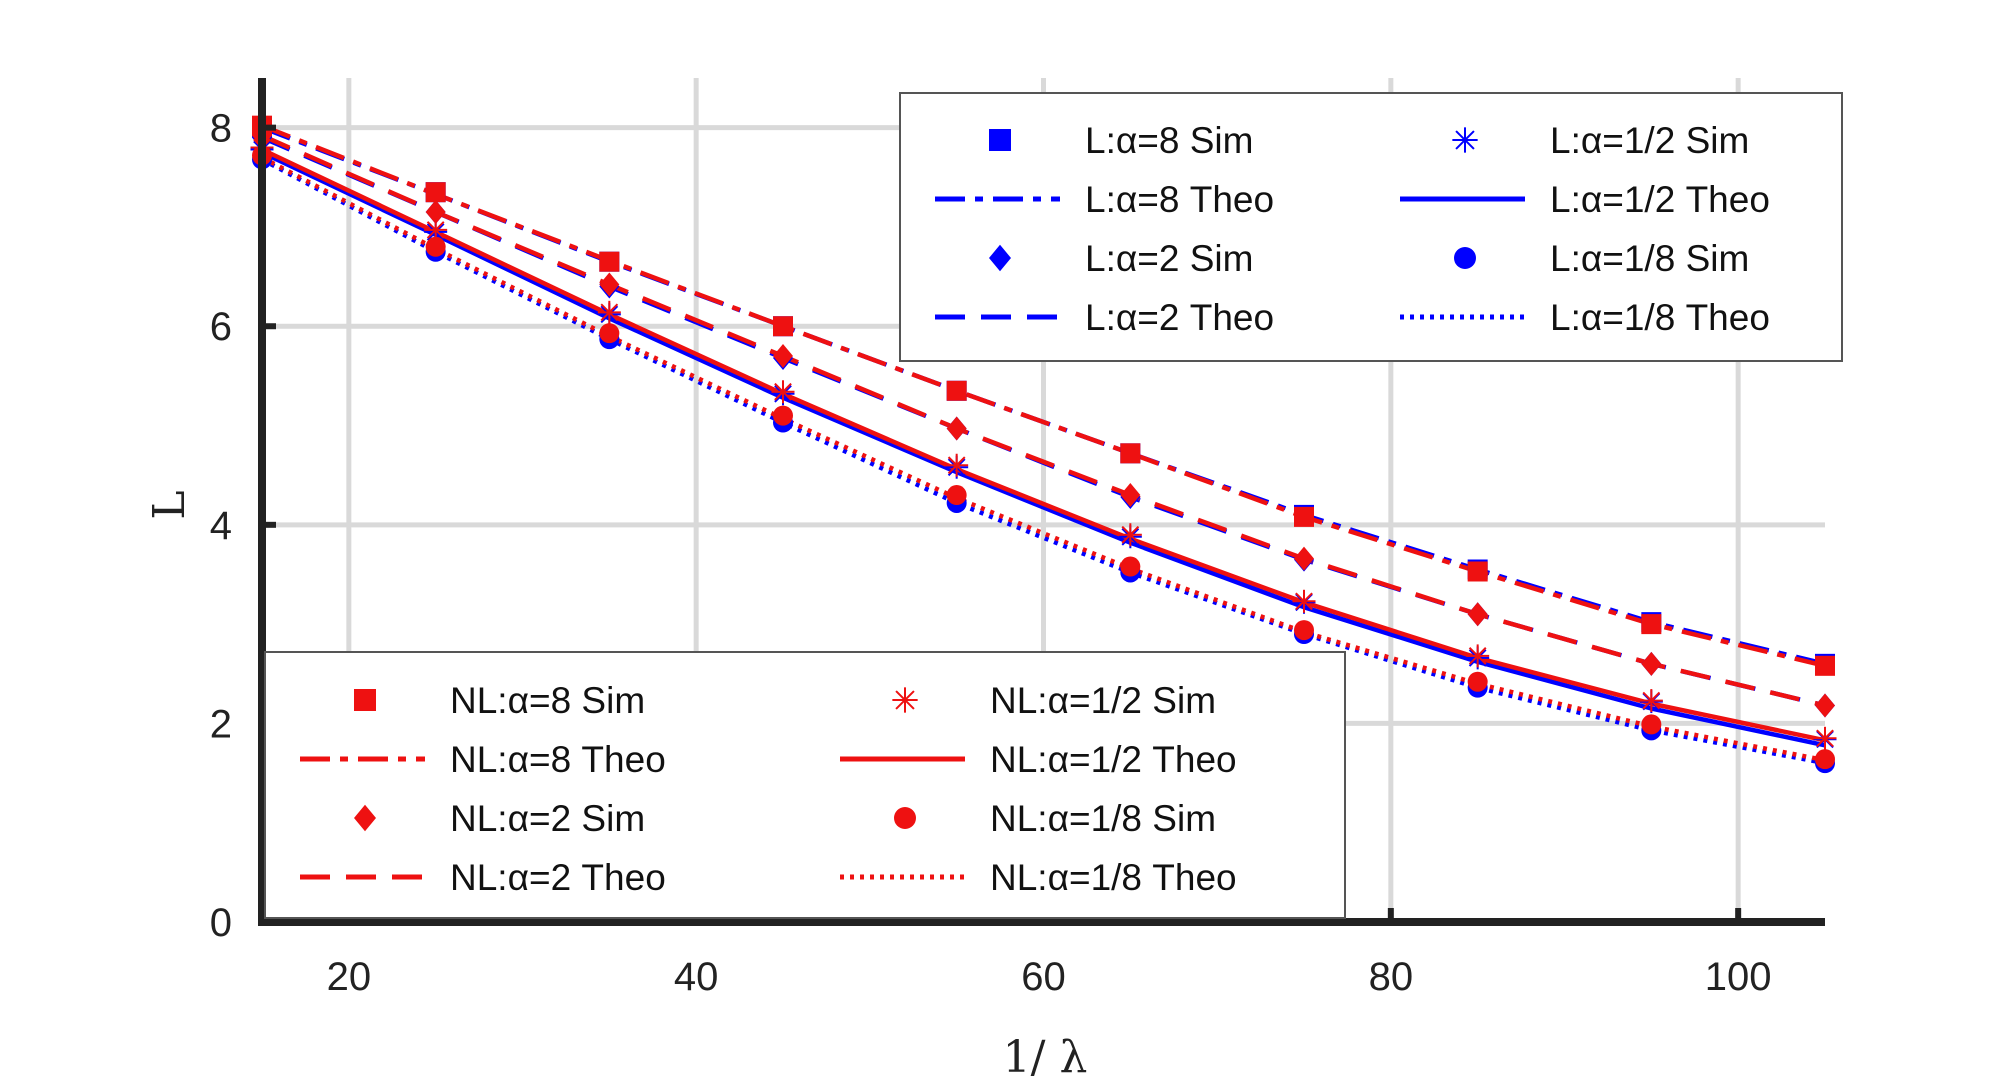 The width and height of the screenshot is (2001, 1081). I want to click on legend-item-l-alpha-8-sim: L:α=8 Sim, so click(1121, 140).